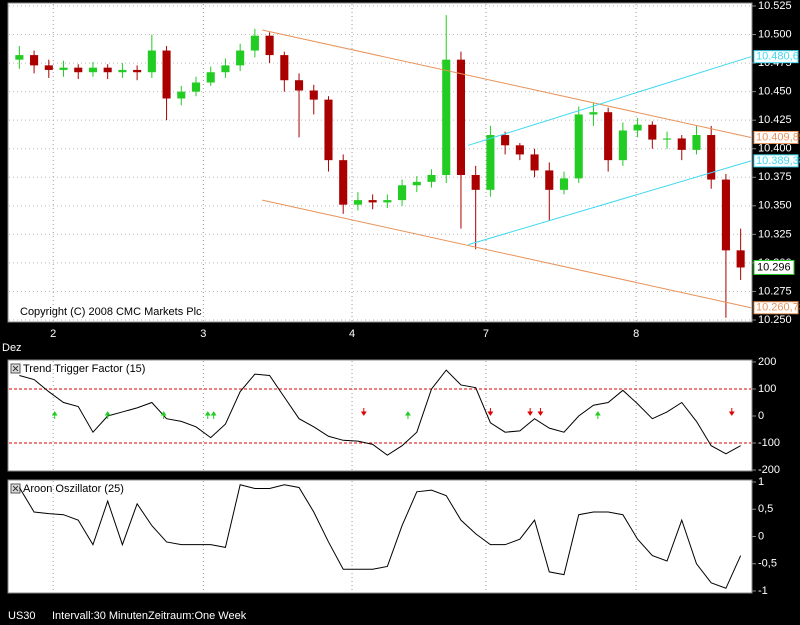 Image resolution: width=800 pixels, height=625 pixels. Describe the element at coordinates (775, 206) in the screenshot. I see `y-tick-label: 10.350` at that location.